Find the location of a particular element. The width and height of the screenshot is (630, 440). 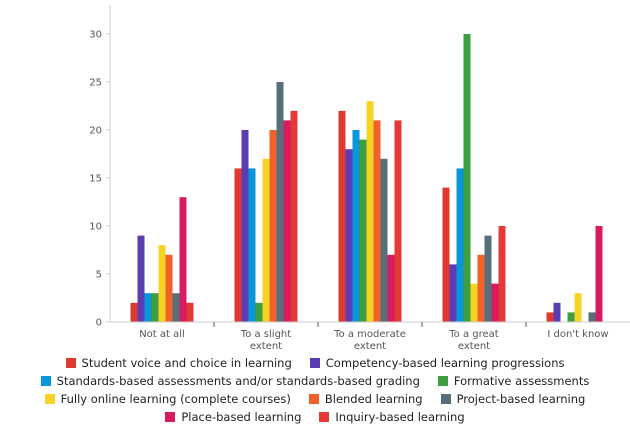

legend-item: Place-based learning is located at coordinates (233, 417).